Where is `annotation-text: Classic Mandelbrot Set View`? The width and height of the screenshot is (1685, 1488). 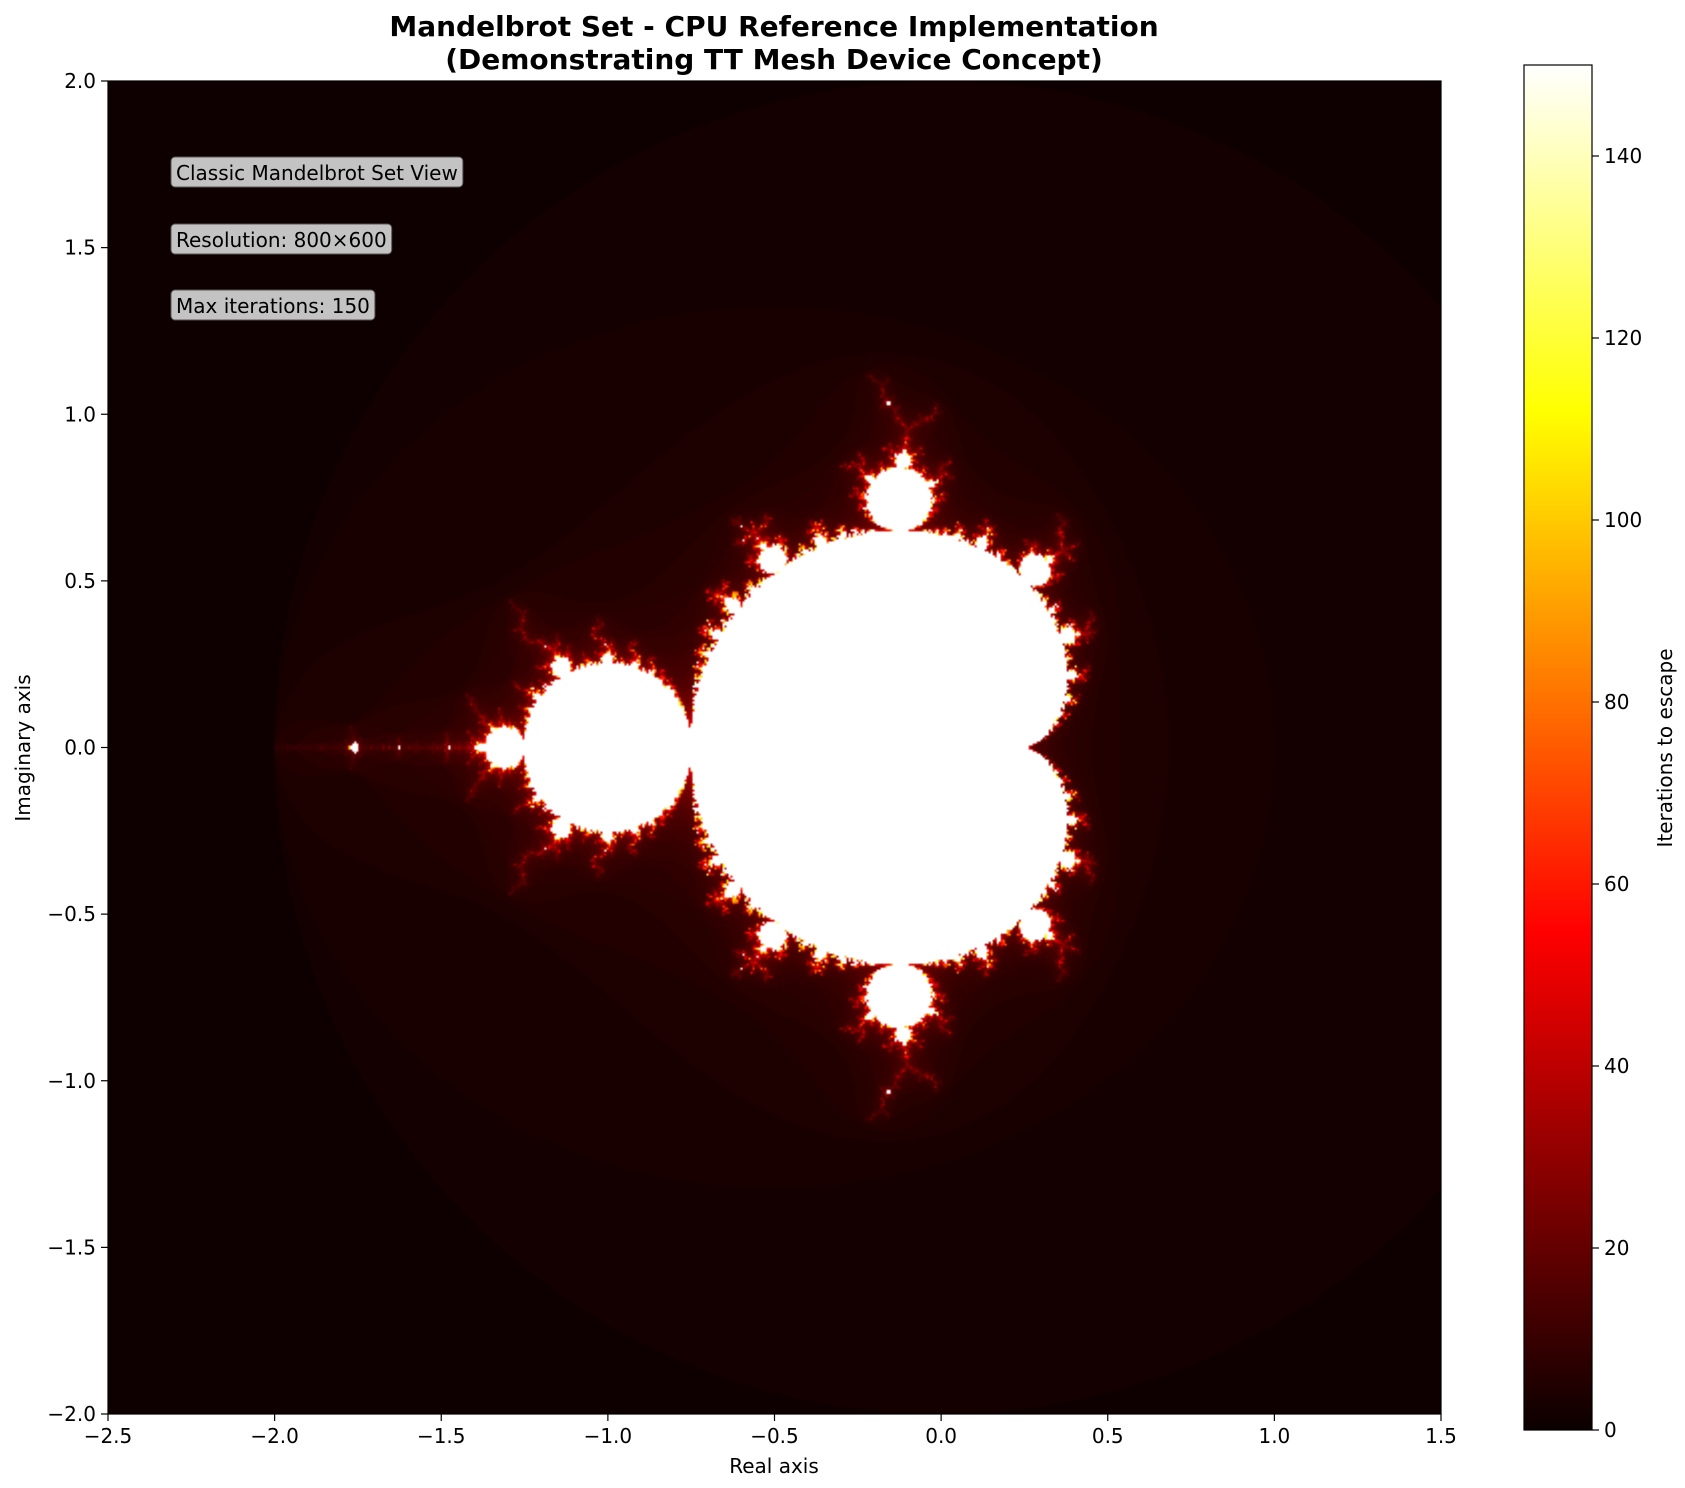
annotation-text: Classic Mandelbrot Set View is located at coordinates (317, 173).